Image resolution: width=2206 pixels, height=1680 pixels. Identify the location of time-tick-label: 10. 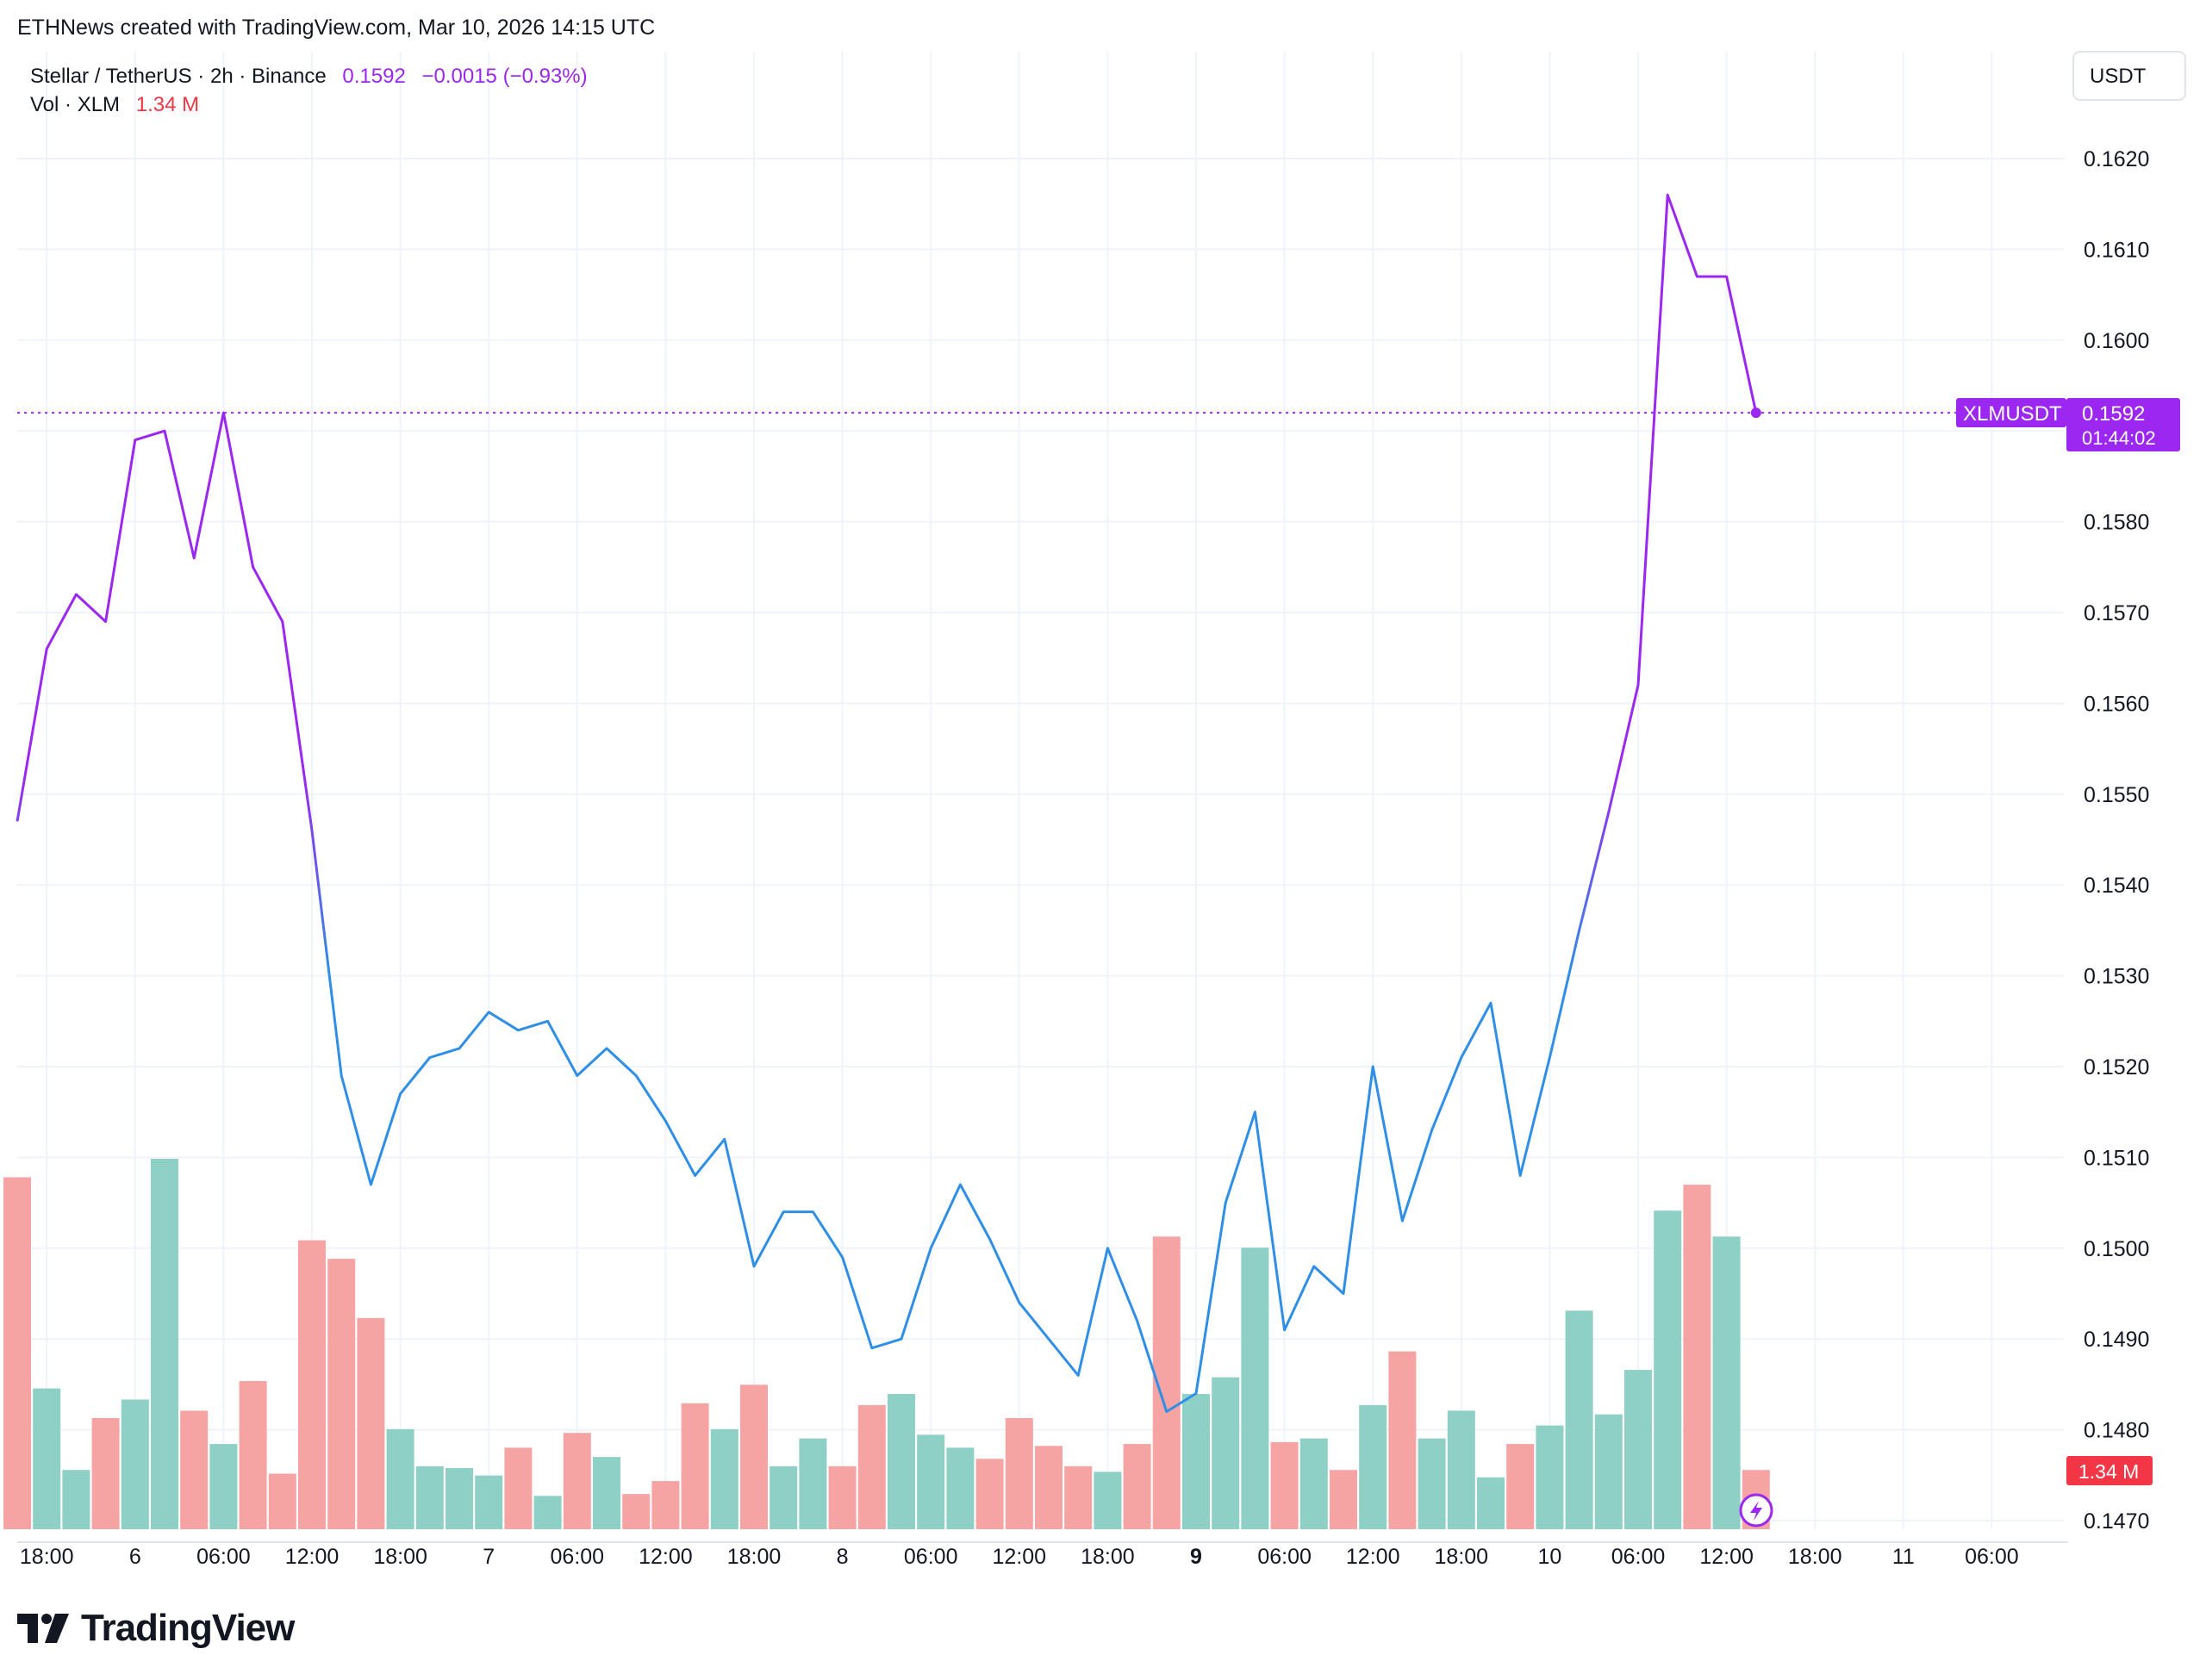
(1549, 1557).